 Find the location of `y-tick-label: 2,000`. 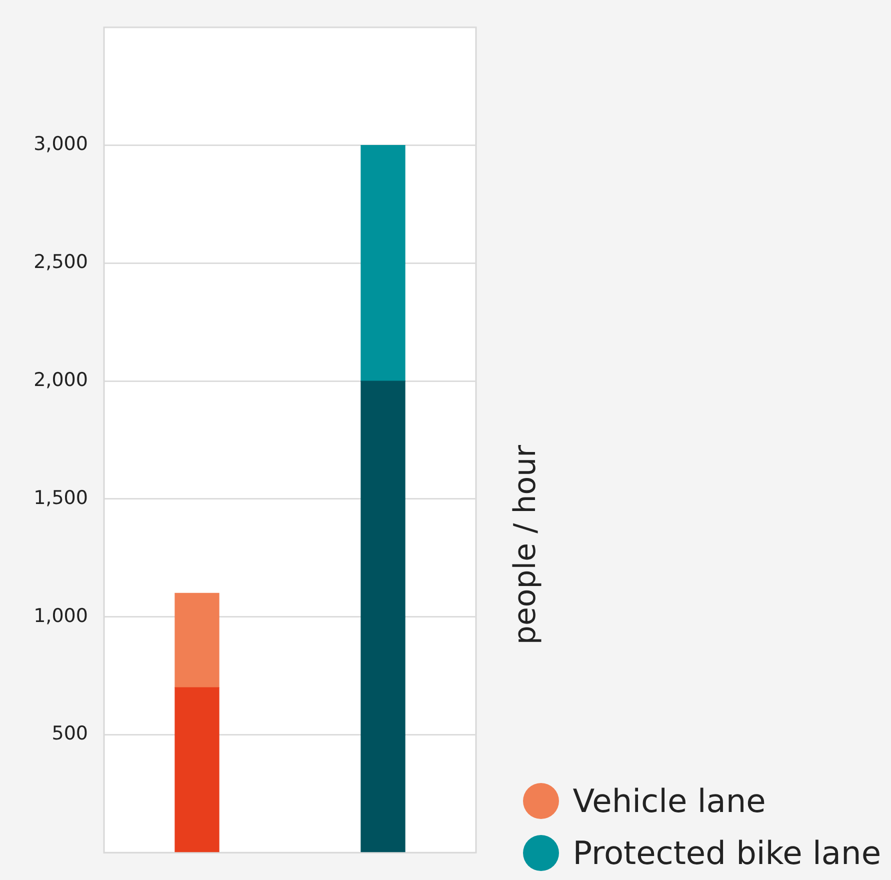

y-tick-label: 2,000 is located at coordinates (61, 379).